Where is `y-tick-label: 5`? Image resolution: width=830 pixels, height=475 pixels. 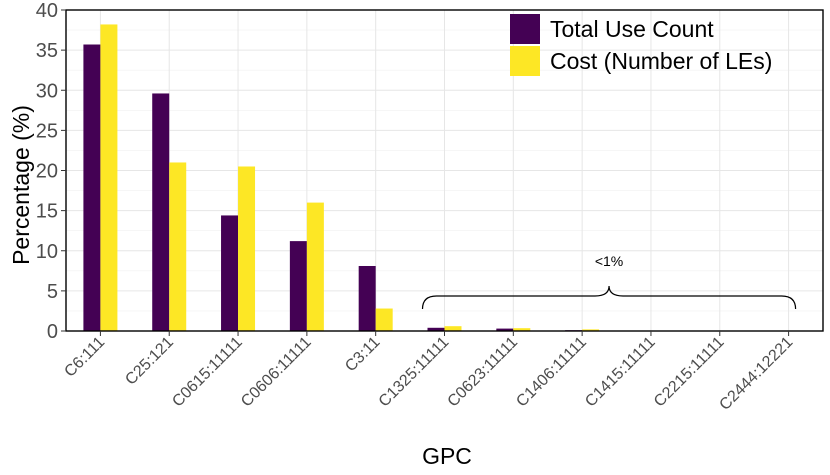 y-tick-label: 5 is located at coordinates (52, 292).